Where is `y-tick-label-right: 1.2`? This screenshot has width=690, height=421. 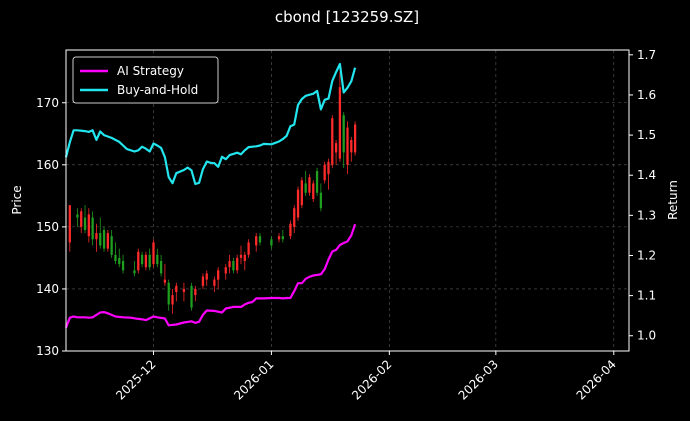 y-tick-label-right: 1.2 is located at coordinates (646, 255).